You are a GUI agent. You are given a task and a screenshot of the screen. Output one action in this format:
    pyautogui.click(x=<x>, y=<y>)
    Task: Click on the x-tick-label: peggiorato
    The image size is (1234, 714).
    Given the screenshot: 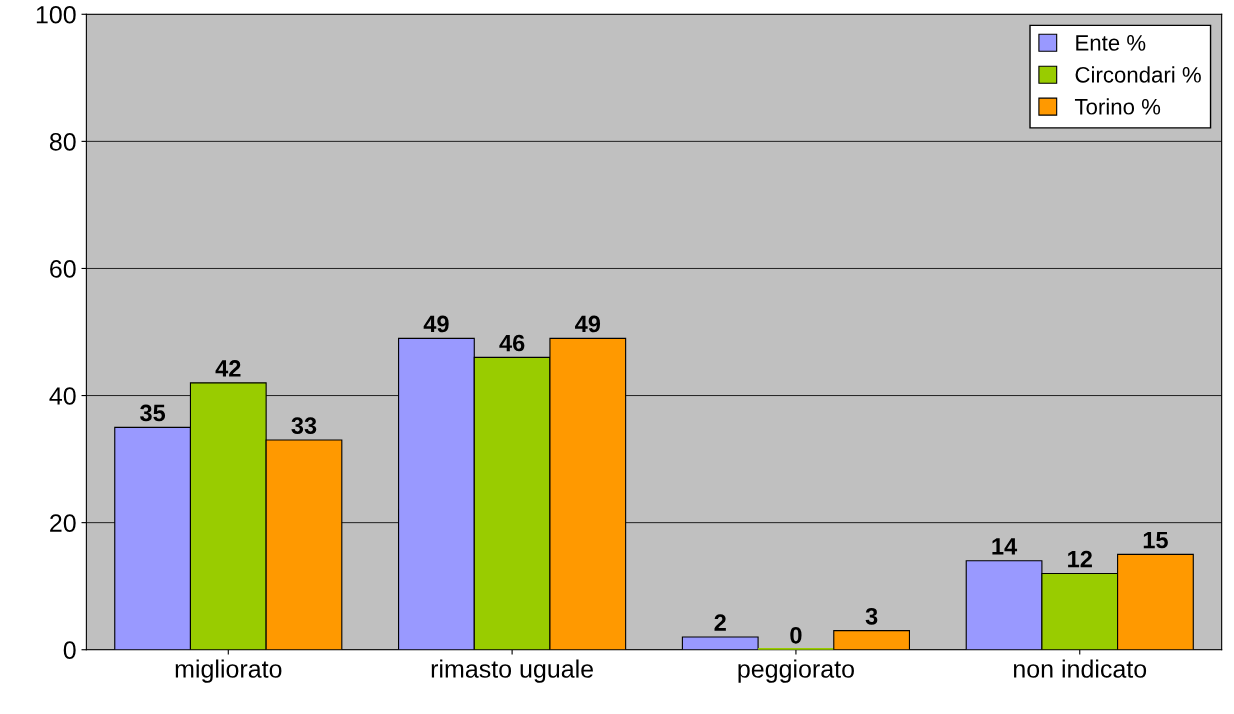 What is the action you would take?
    pyautogui.click(x=796, y=671)
    